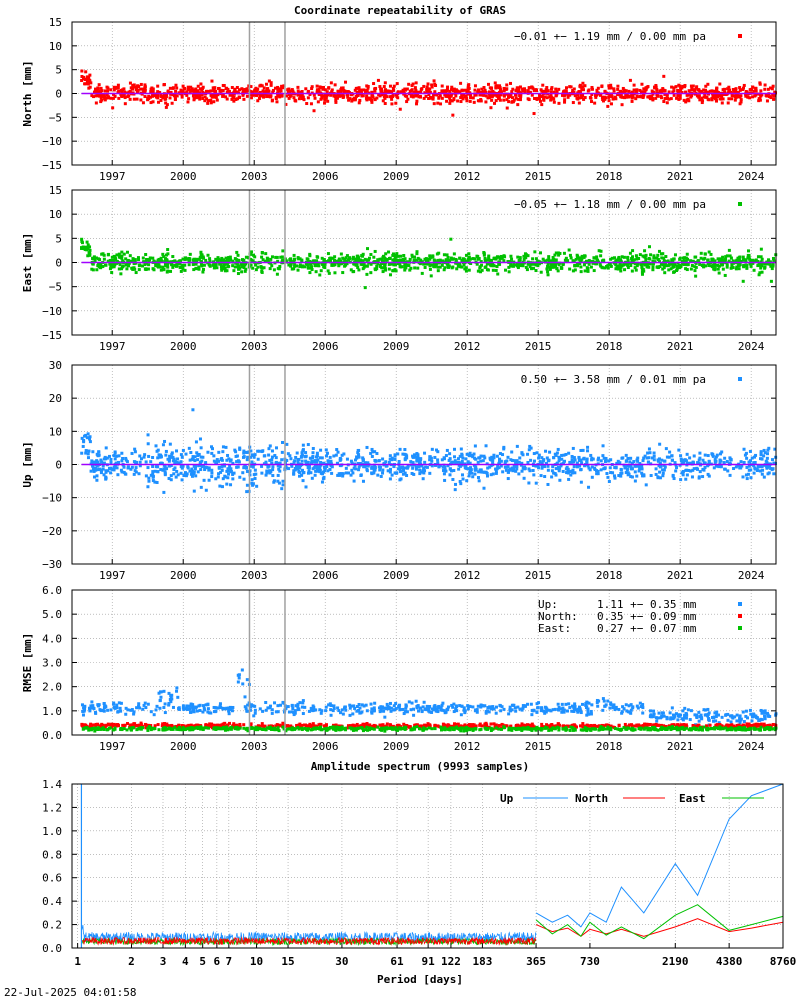 Image resolution: width=800 pixels, height=1000 pixels. Describe the element at coordinates (27, 464) in the screenshot. I see `y-axis-label: Up [mm]` at that location.